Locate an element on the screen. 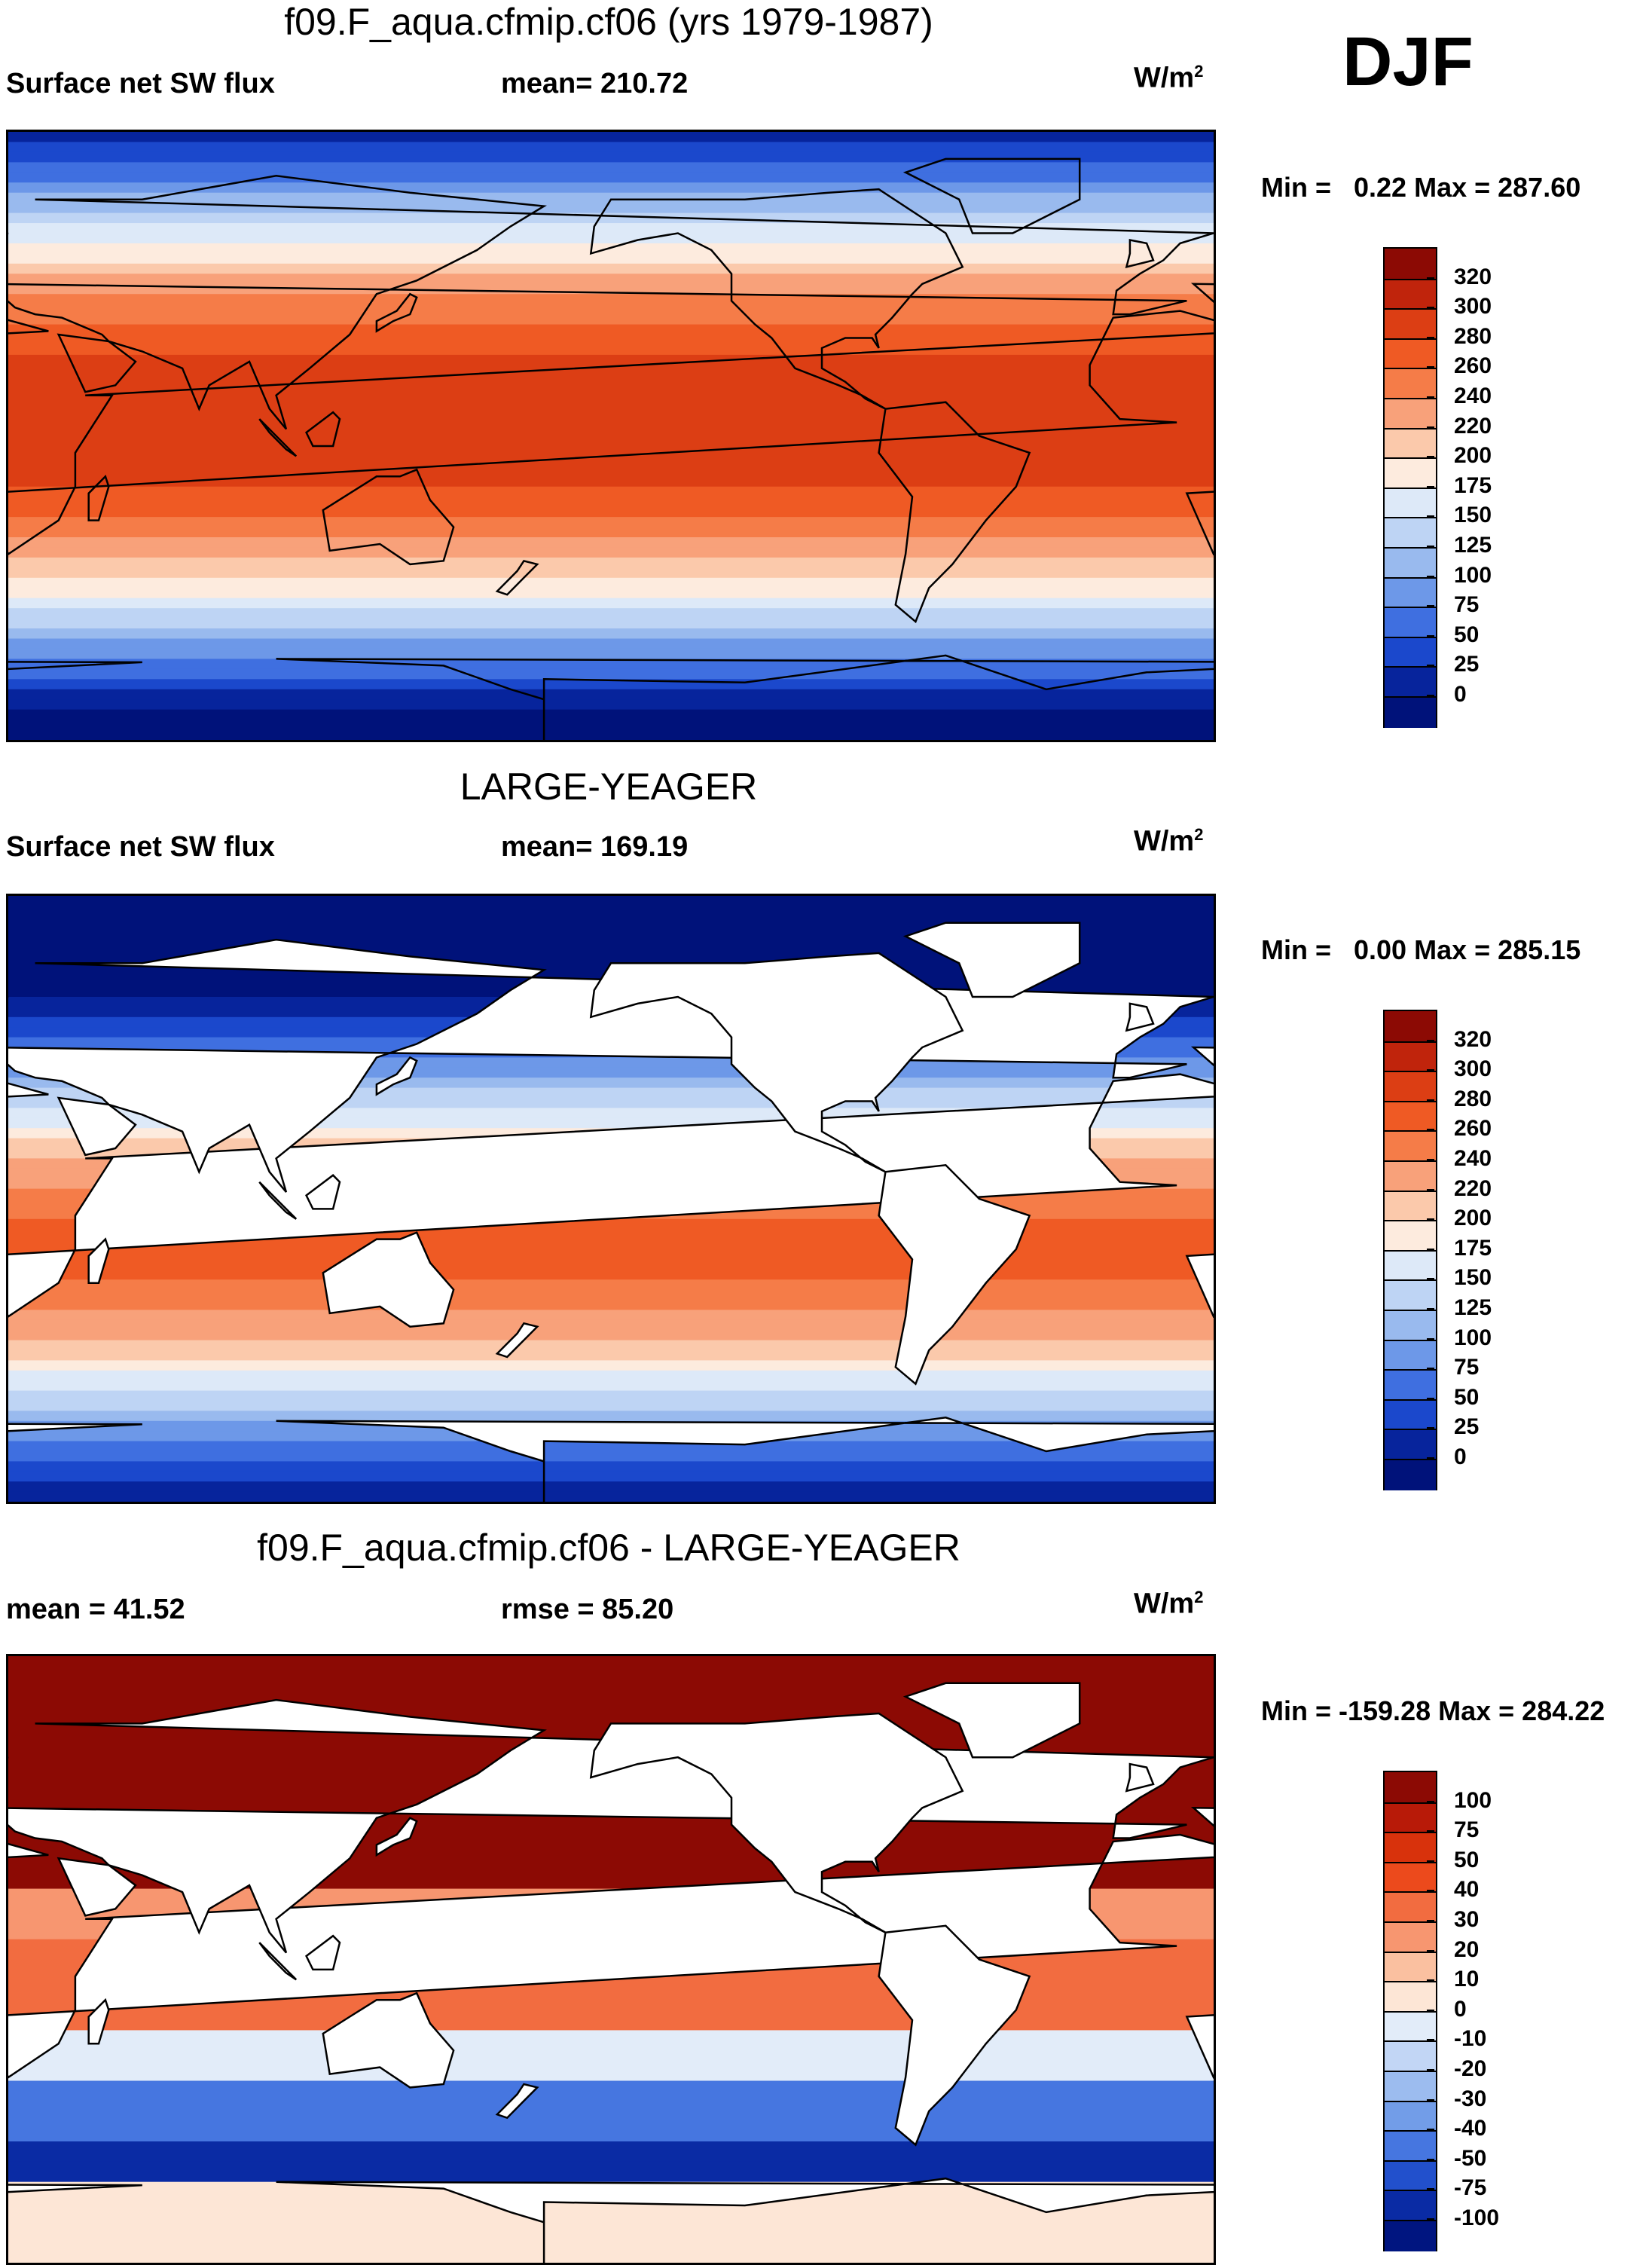 Image resolution: width=1643 pixels, height=2268 pixels. colorbar-box is located at coordinates (1410, 487).